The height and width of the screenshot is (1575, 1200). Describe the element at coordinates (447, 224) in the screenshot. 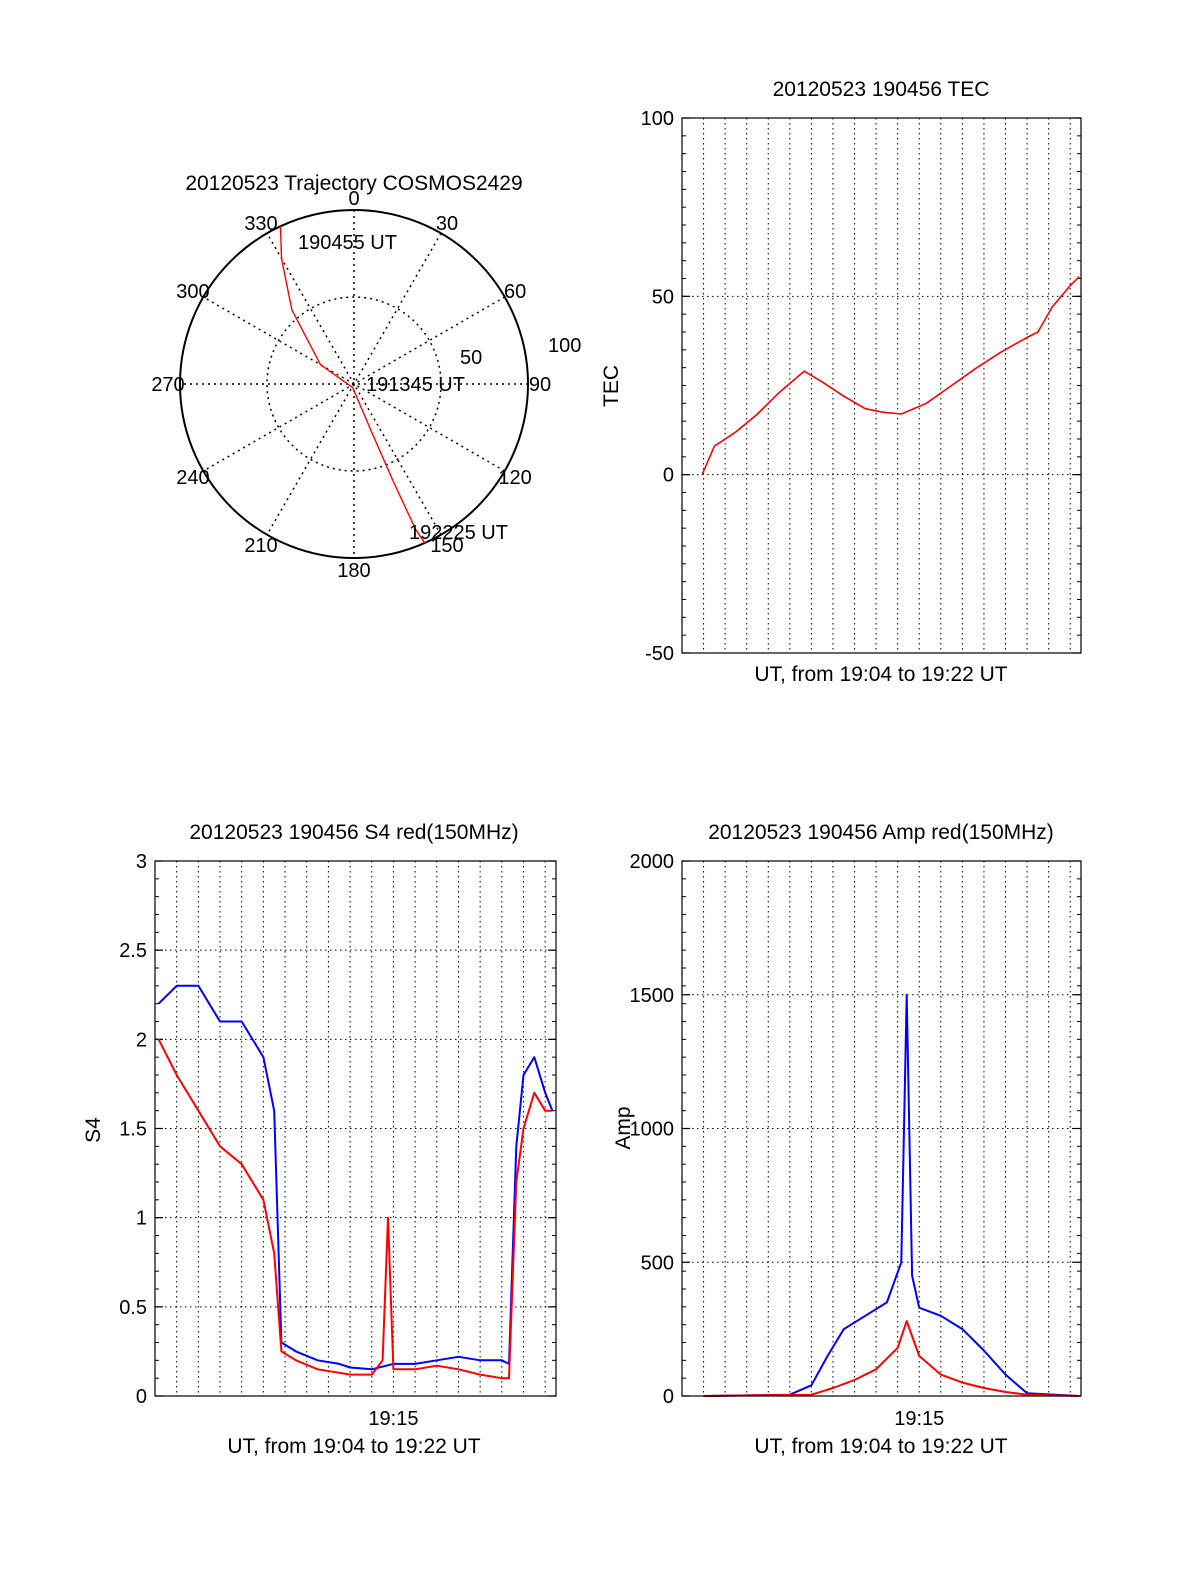

I see `polar-angle-label-30: 30` at that location.